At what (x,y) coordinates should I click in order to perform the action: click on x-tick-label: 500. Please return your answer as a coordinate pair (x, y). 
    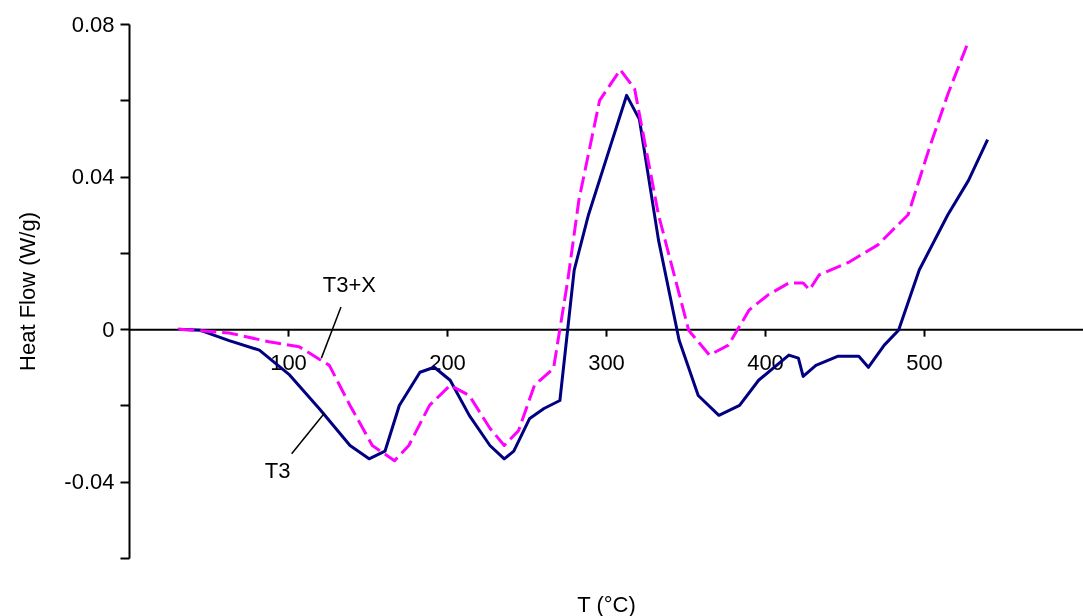
    Looking at the image, I should click on (924, 362).